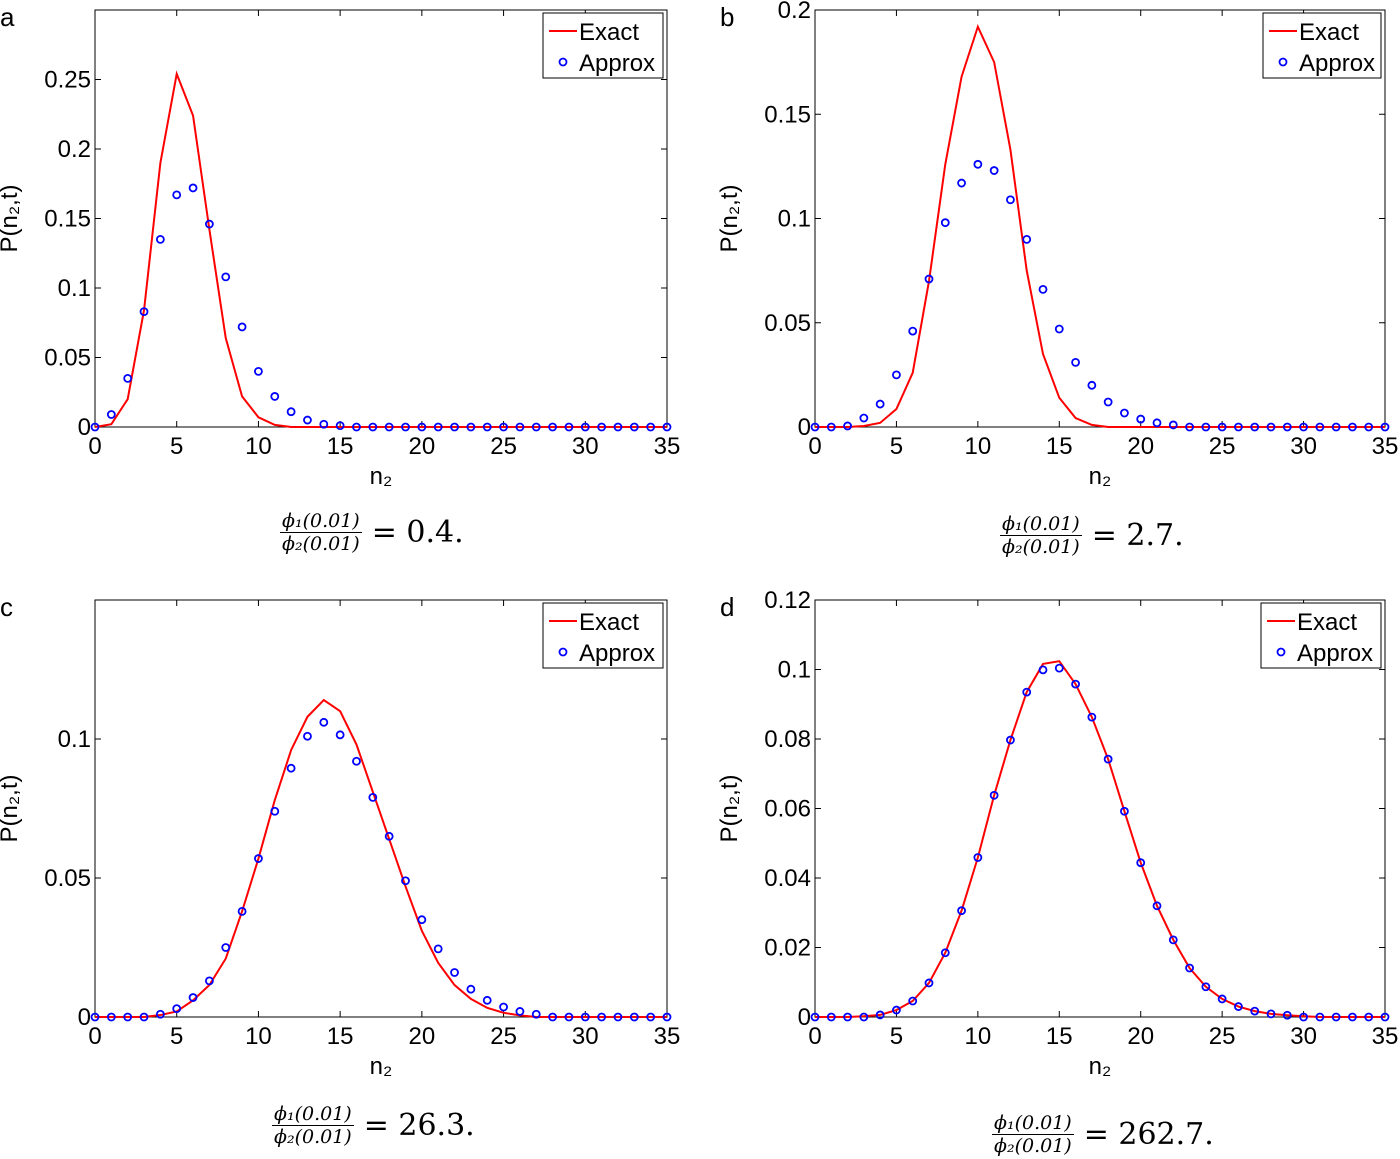  What do you see at coordinates (585, 446) in the screenshot?
I see `x-tick-label: 30` at bounding box center [585, 446].